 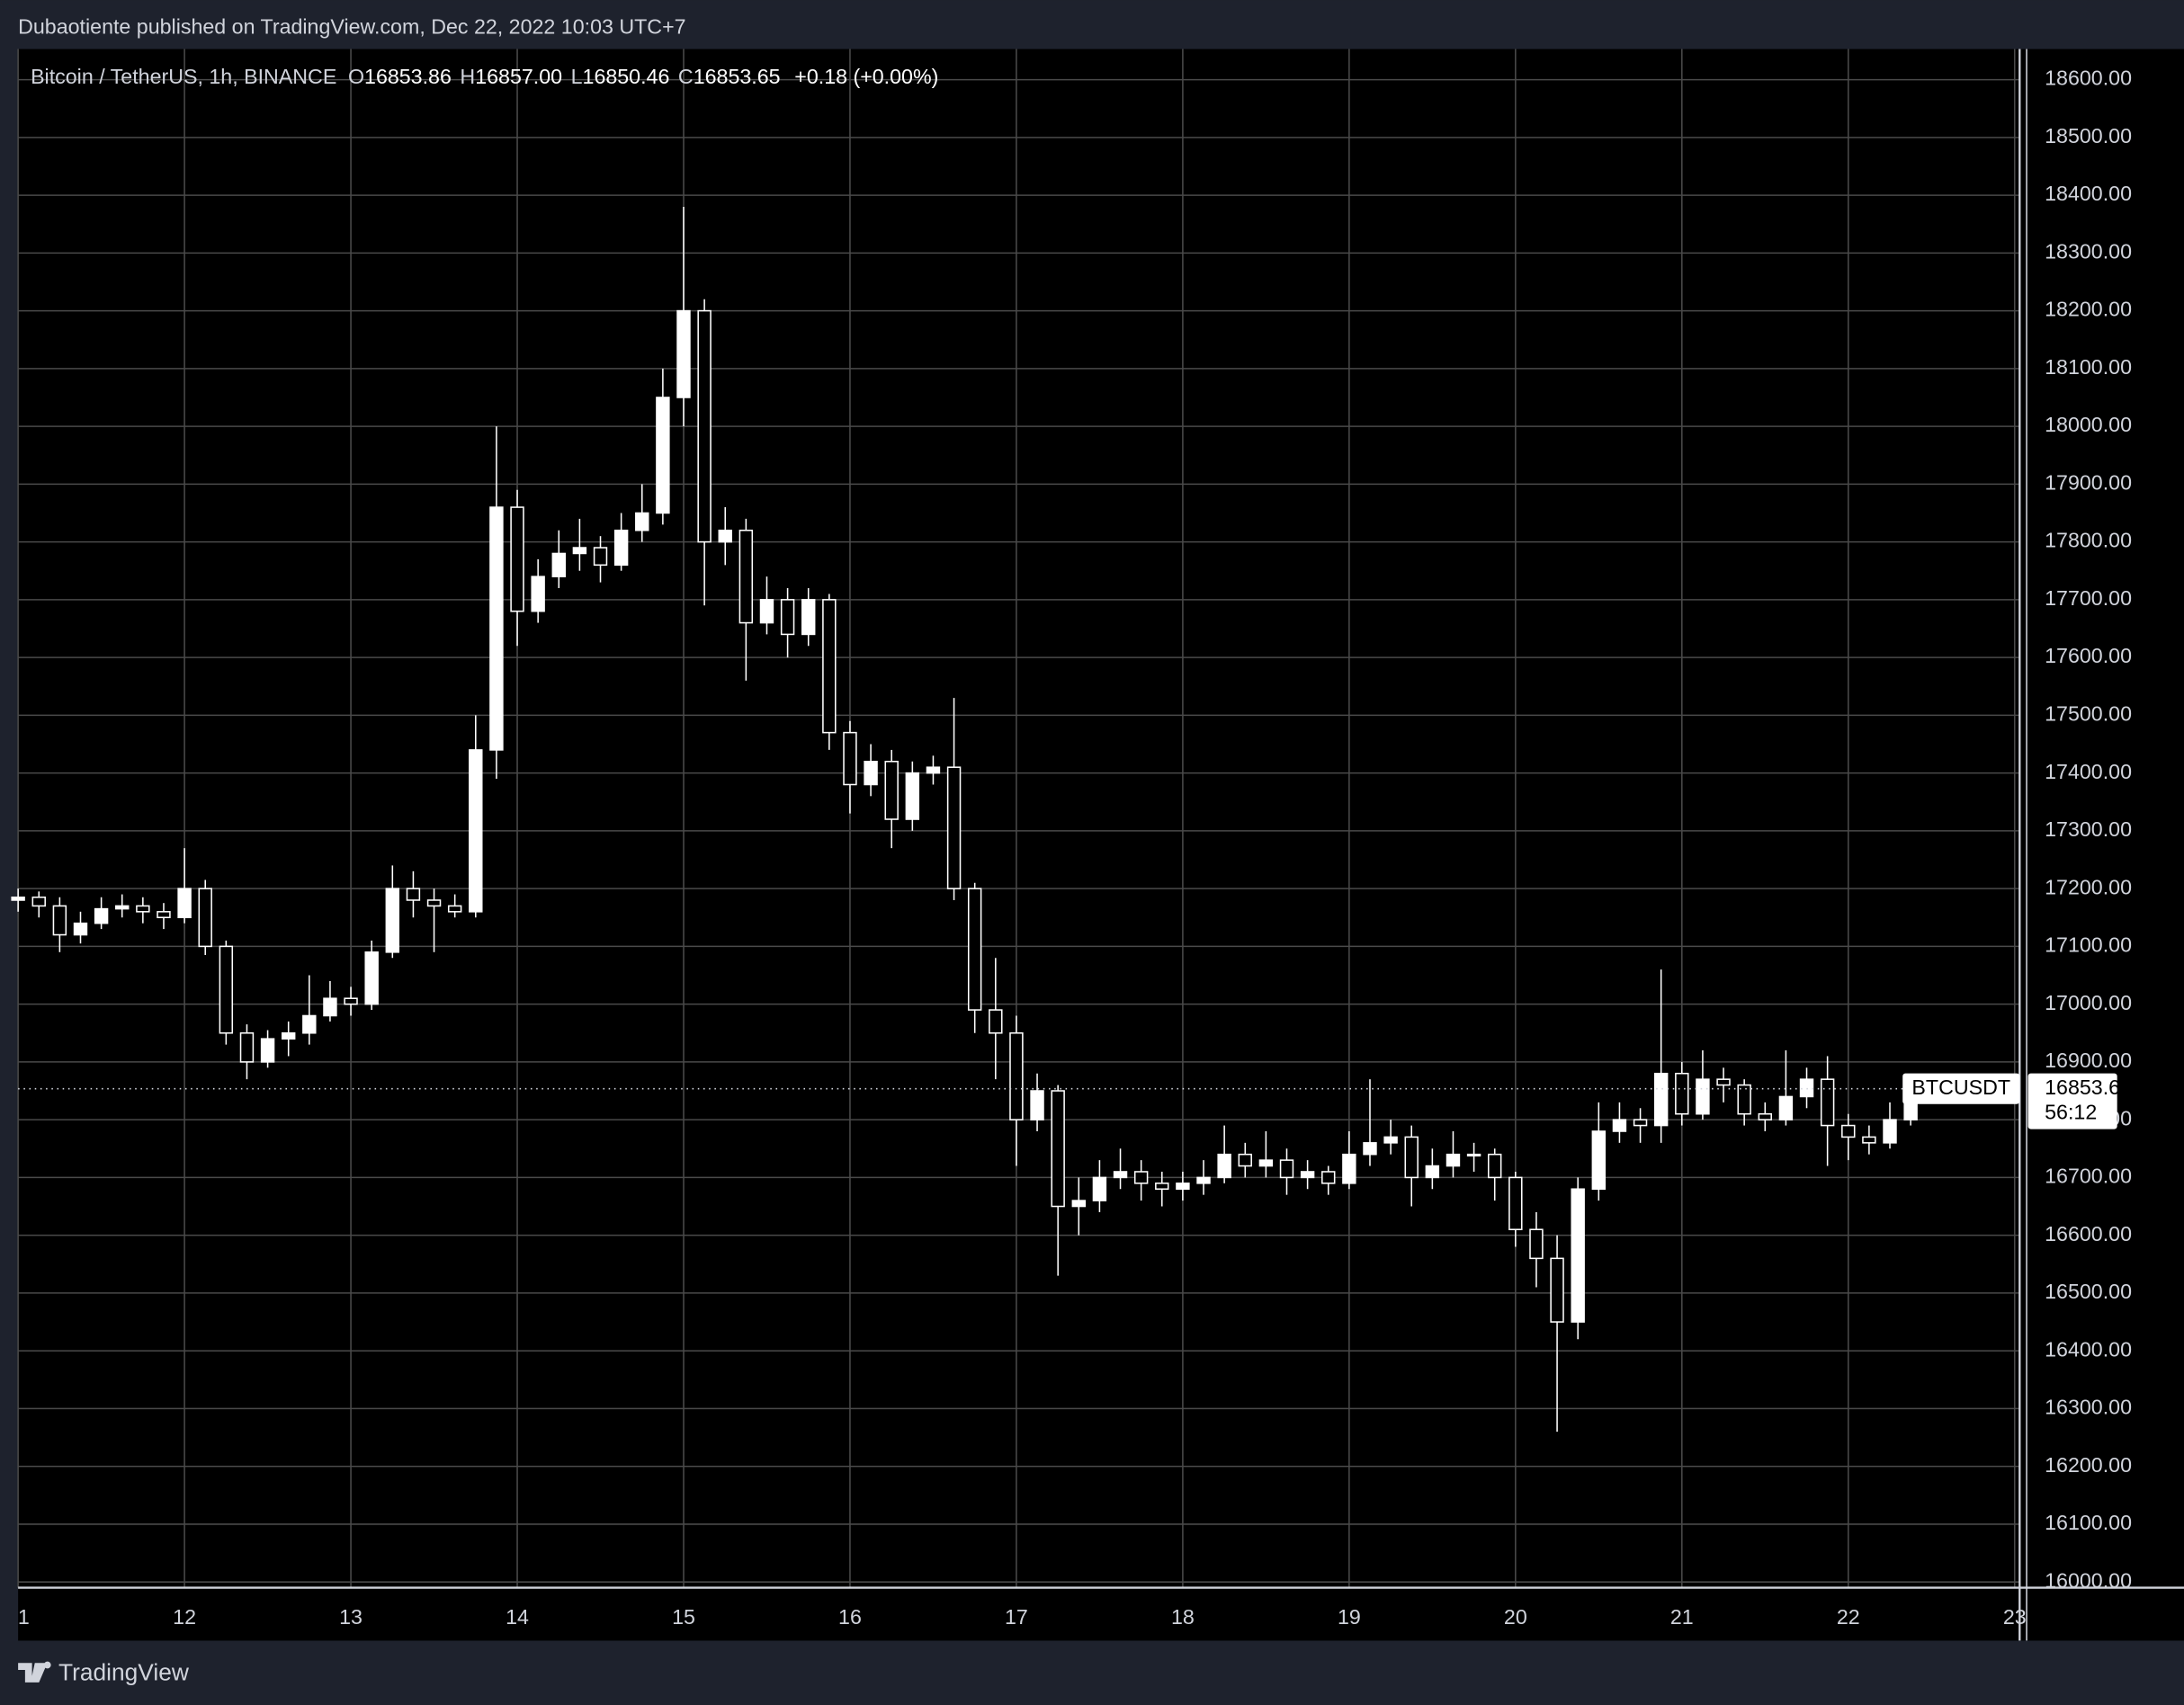 What do you see at coordinates (1515, 1617) in the screenshot?
I see `x-tick-label: 20` at bounding box center [1515, 1617].